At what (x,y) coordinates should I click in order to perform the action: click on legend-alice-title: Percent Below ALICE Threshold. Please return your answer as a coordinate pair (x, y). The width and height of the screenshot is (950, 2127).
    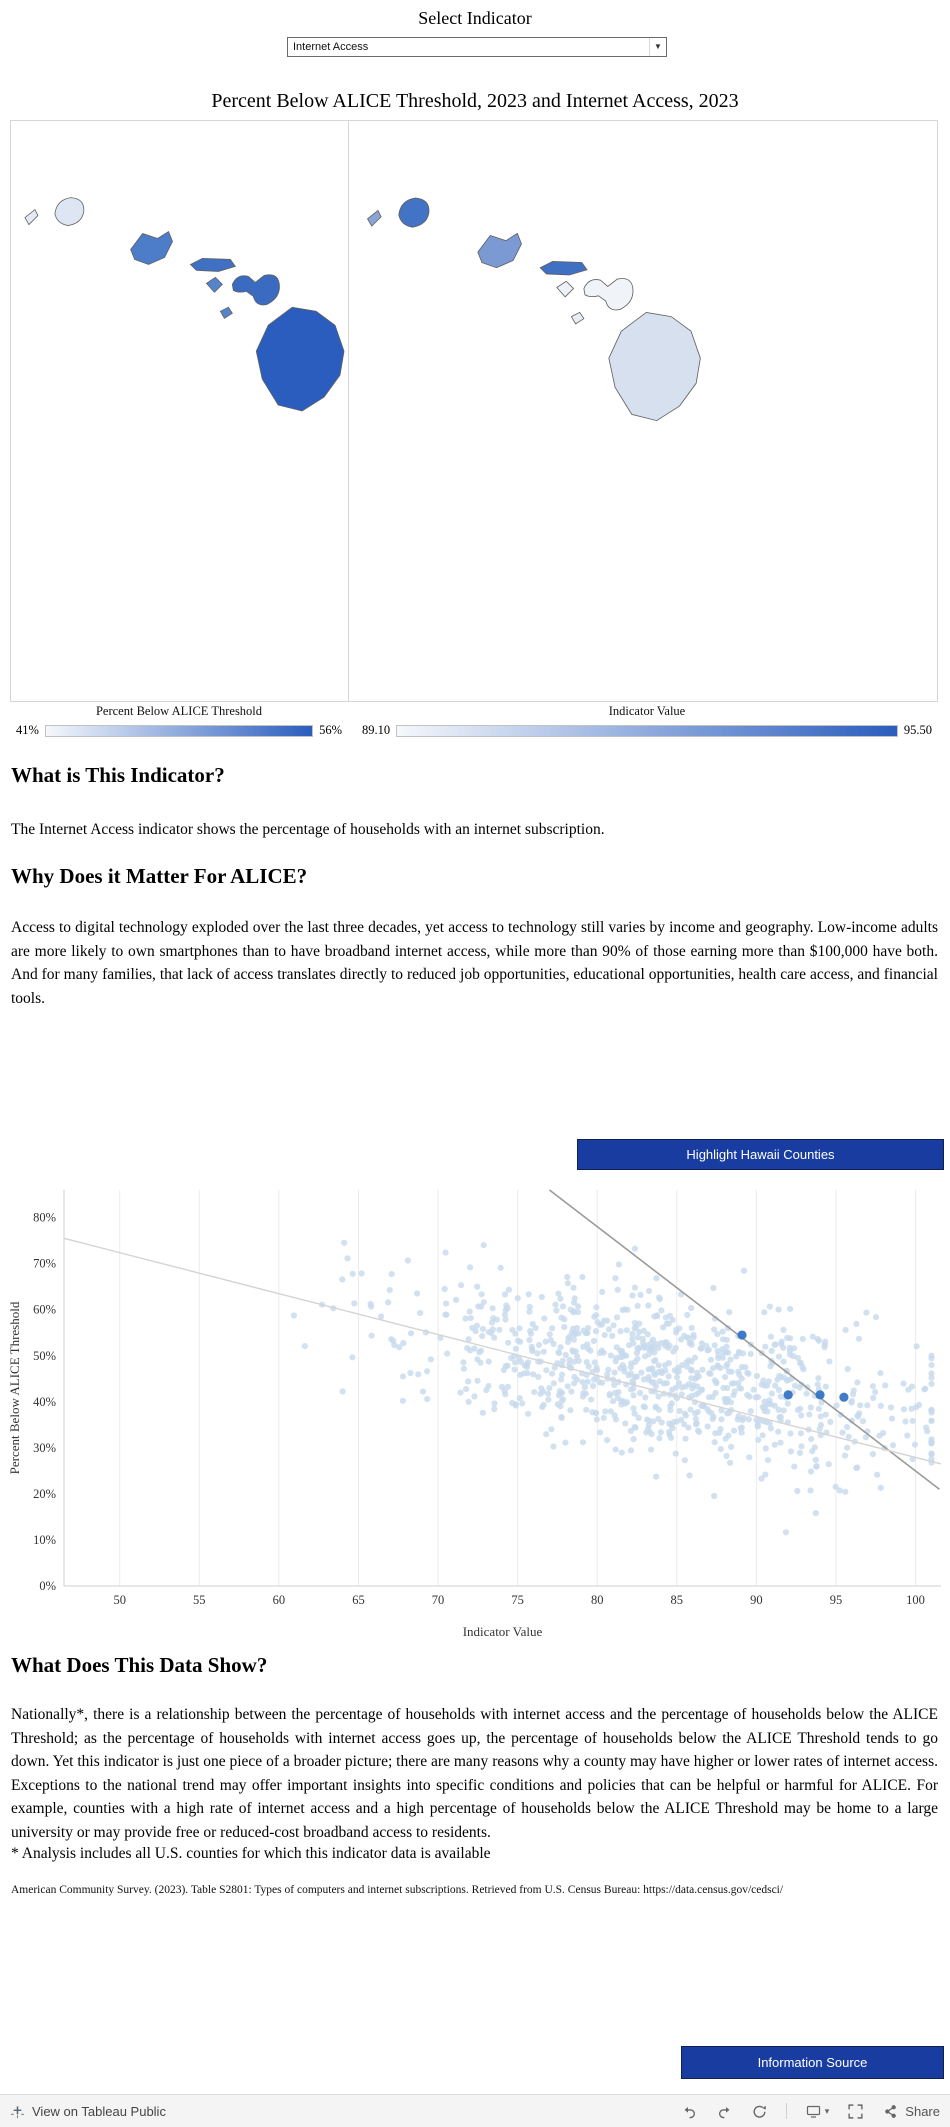
    Looking at the image, I should click on (179, 711).